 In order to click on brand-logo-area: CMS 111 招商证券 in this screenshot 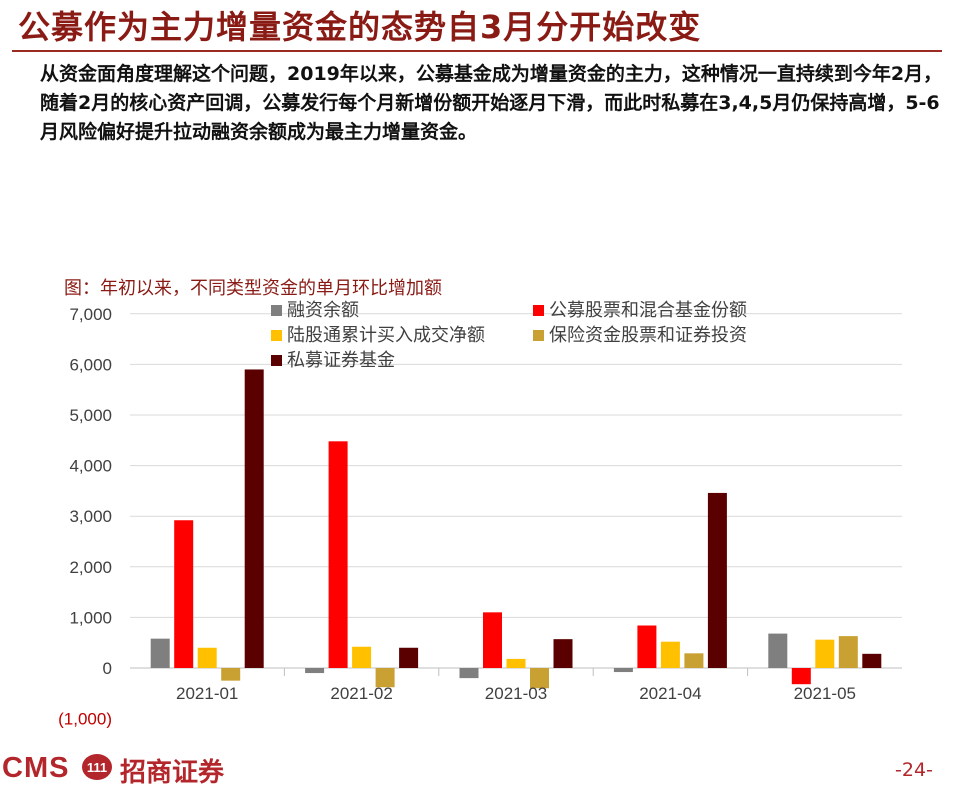, I will do `click(150, 769)`.